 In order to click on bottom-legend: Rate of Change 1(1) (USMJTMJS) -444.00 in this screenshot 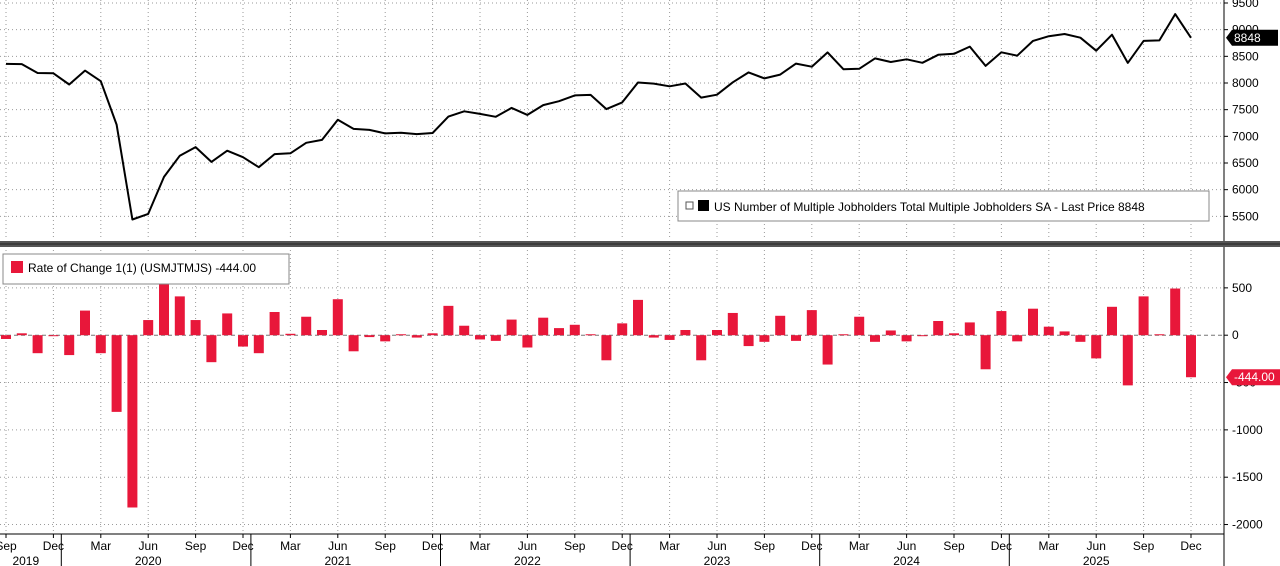, I will do `click(146, 269)`.